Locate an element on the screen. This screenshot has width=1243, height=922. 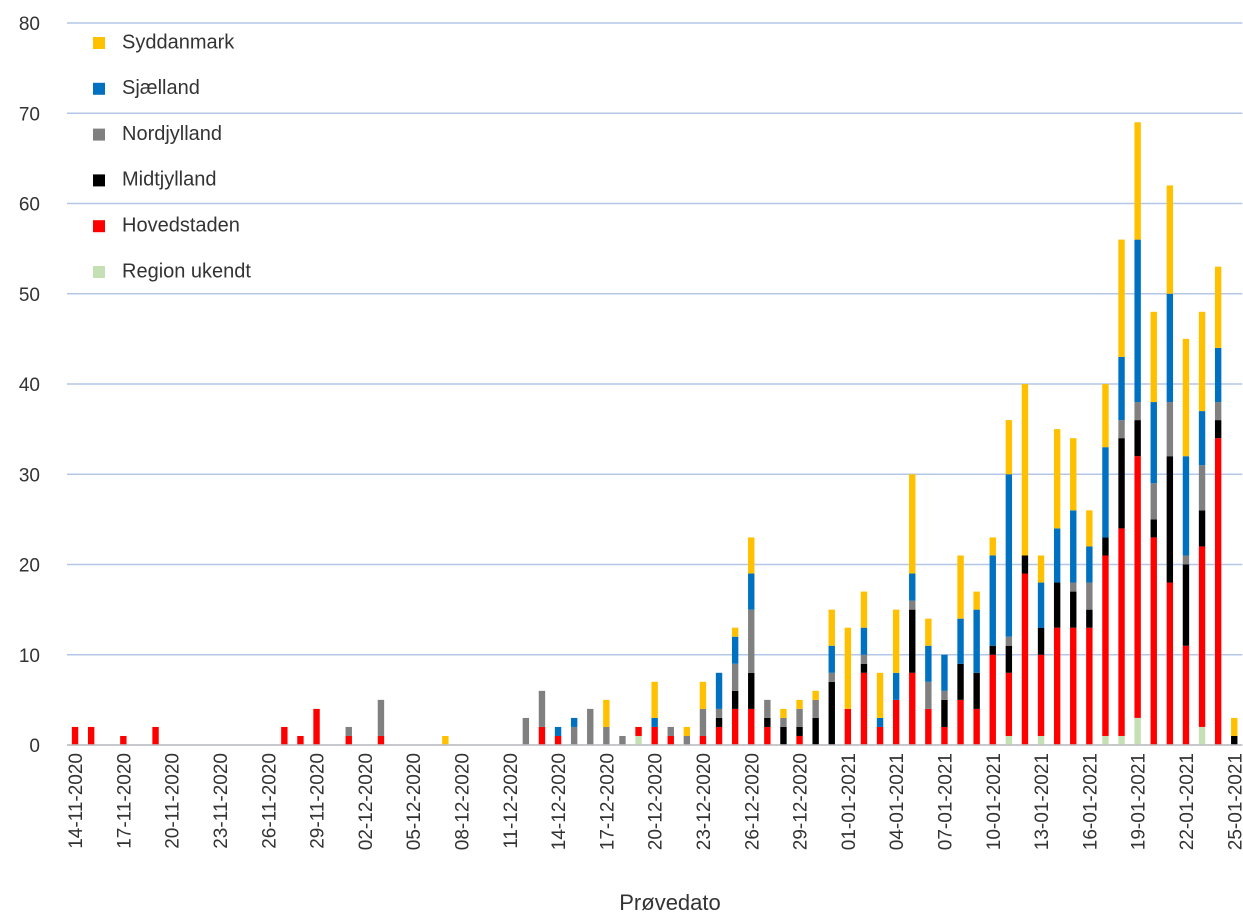
x-tick-label: 08-12-2020 is located at coordinates (462, 801).